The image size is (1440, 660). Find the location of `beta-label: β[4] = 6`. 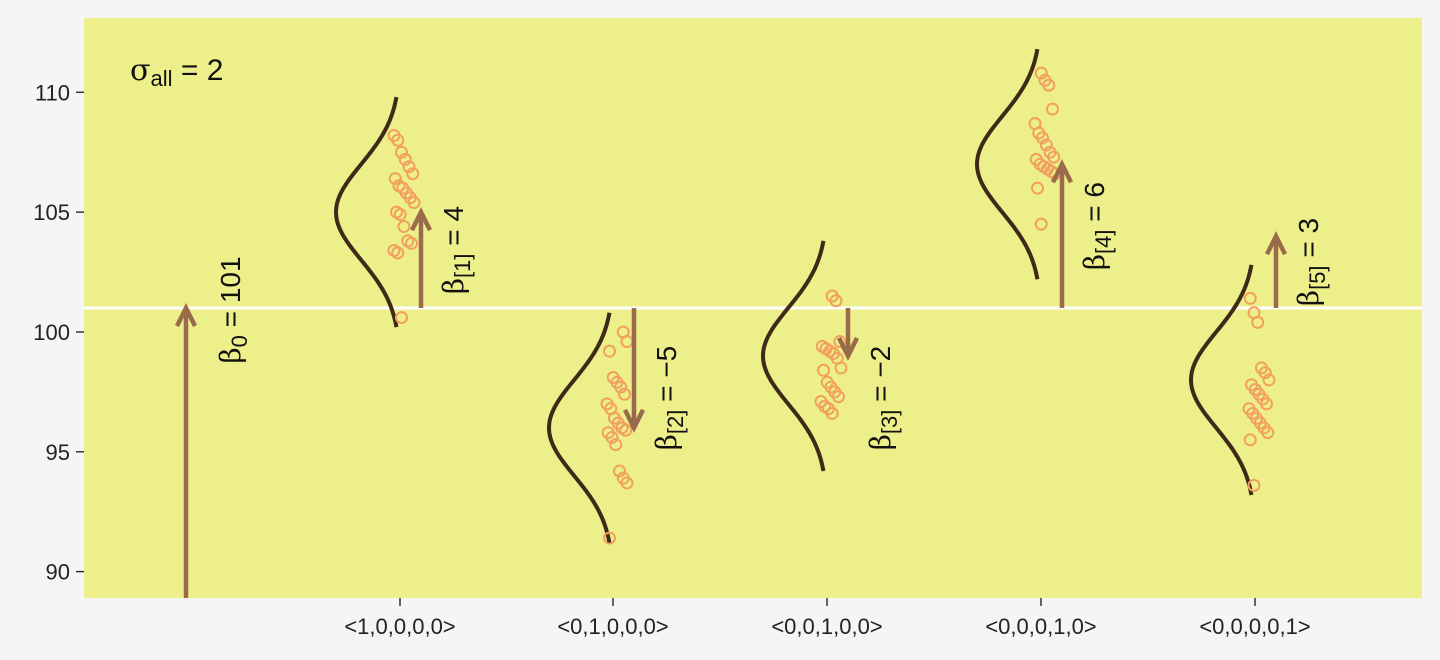

beta-label: β[4] = 6 is located at coordinates (1097, 226).